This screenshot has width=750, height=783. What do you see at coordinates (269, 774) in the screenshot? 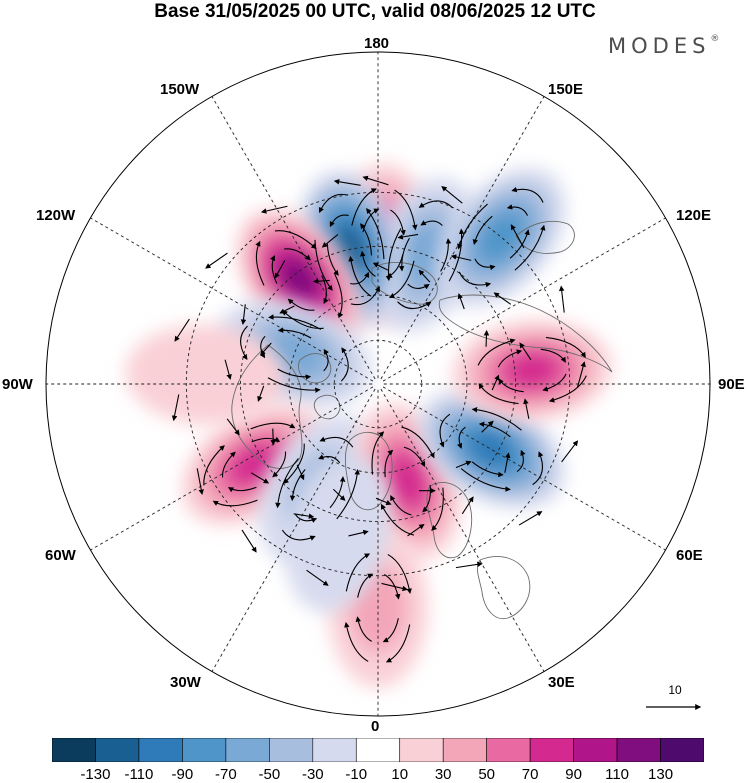
I see `colorbar-tick-label: -50` at bounding box center [269, 774].